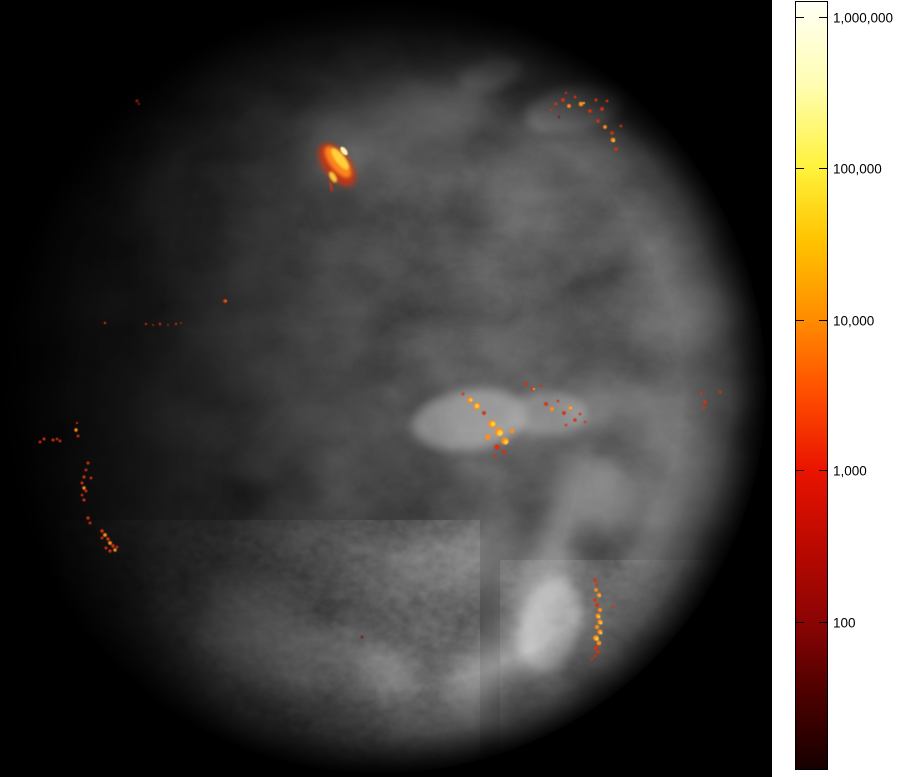  What do you see at coordinates (857, 169) in the screenshot?
I see `colorbar-tick-label: 100,000` at bounding box center [857, 169].